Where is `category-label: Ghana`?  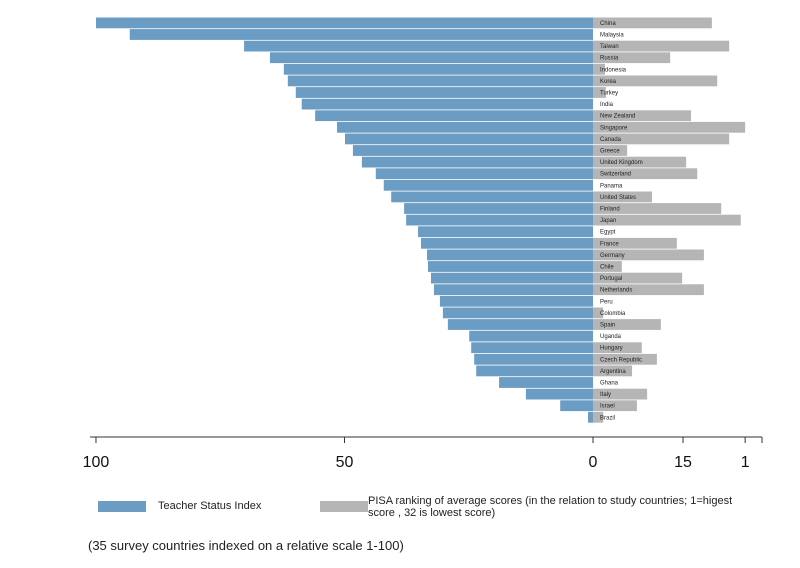
category-label: Ghana is located at coordinates (609, 383).